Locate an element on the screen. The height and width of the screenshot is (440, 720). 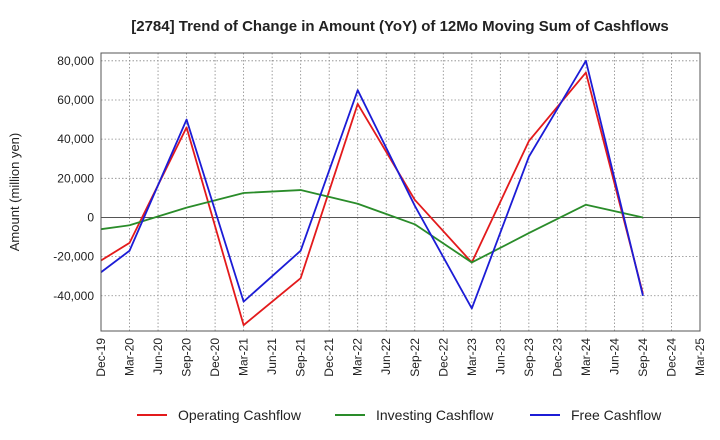
y-tick-labels: 80,000 60,000 40,000 20,000 0 -20,000 -40,000 is located at coordinates (73, 178).